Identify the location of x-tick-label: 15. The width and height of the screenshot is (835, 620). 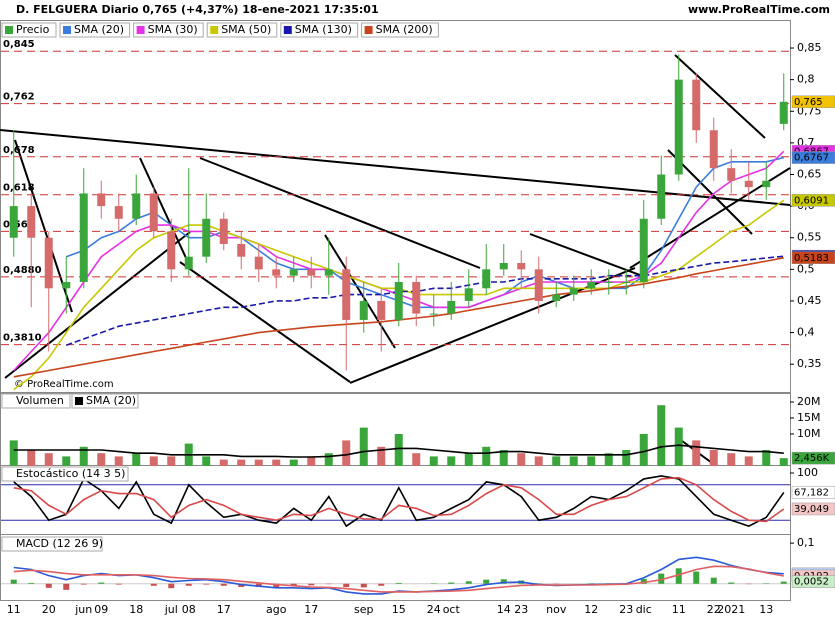
(399, 609).